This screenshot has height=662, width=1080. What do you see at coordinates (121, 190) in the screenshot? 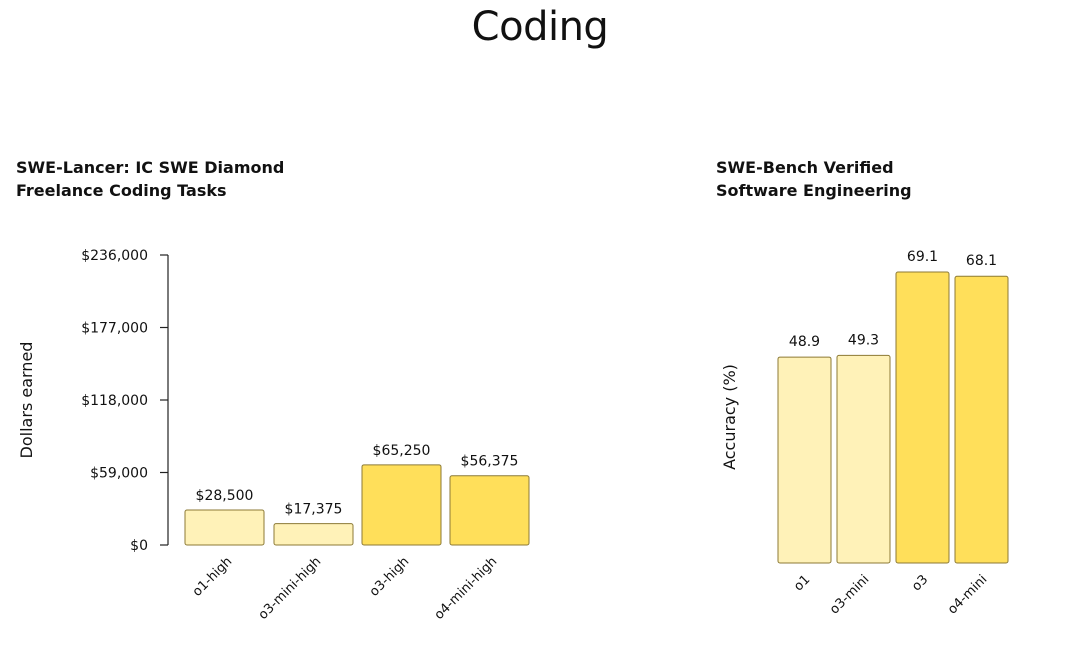
I see `chart-title-line-2: Freelance Coding Tasks` at bounding box center [121, 190].